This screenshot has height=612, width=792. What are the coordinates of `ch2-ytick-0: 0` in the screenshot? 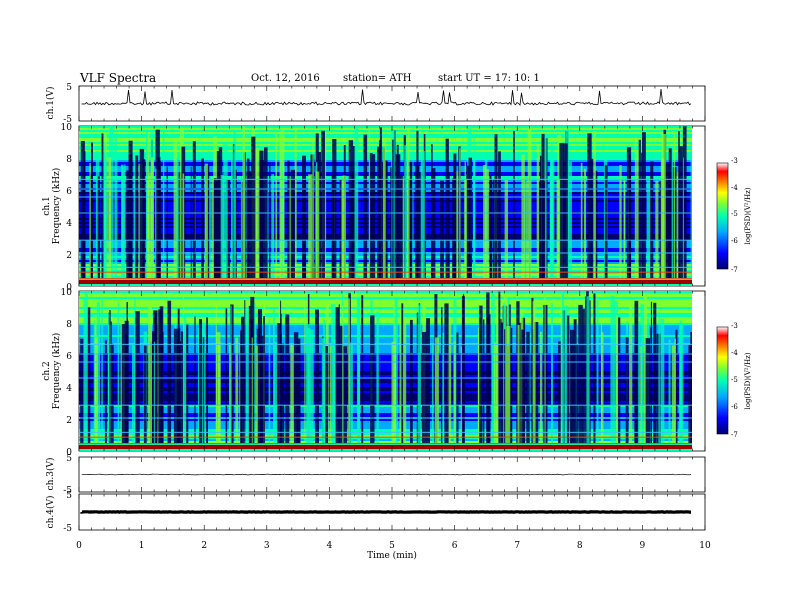 It's located at (69, 453).